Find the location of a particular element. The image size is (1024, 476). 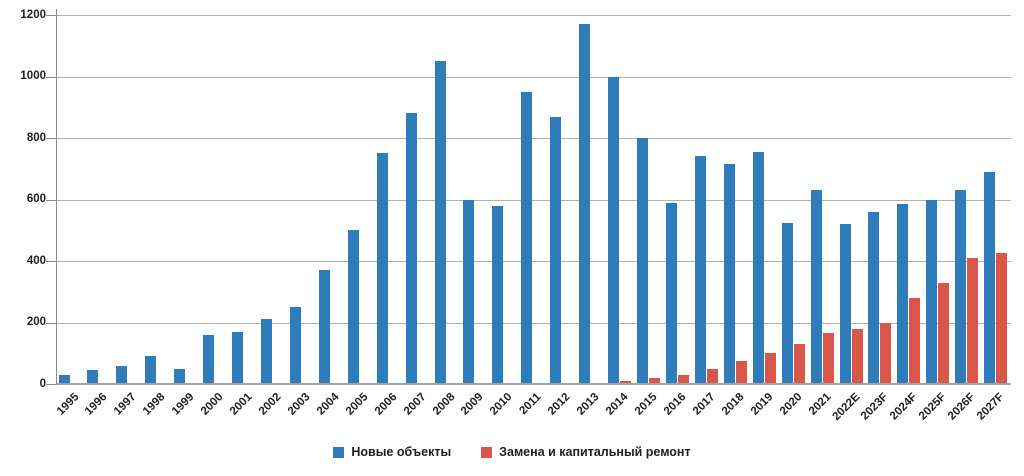

bar-2020-new is located at coordinates (787, 303).